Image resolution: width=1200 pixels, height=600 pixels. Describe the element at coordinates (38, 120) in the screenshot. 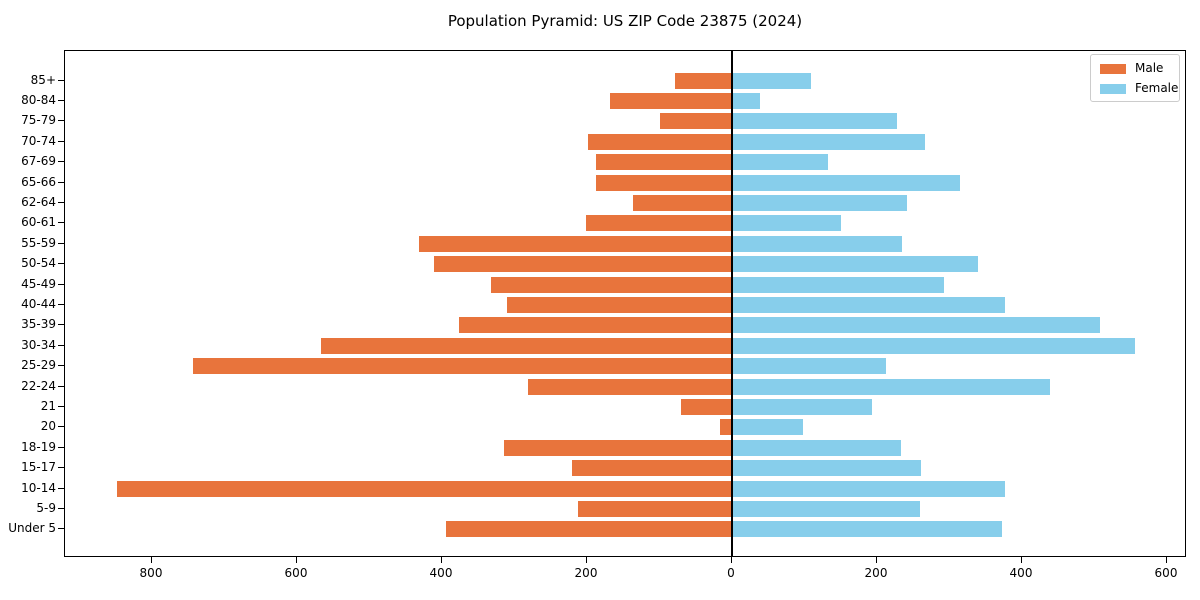

I see `y-tick-label: 75-79` at that location.